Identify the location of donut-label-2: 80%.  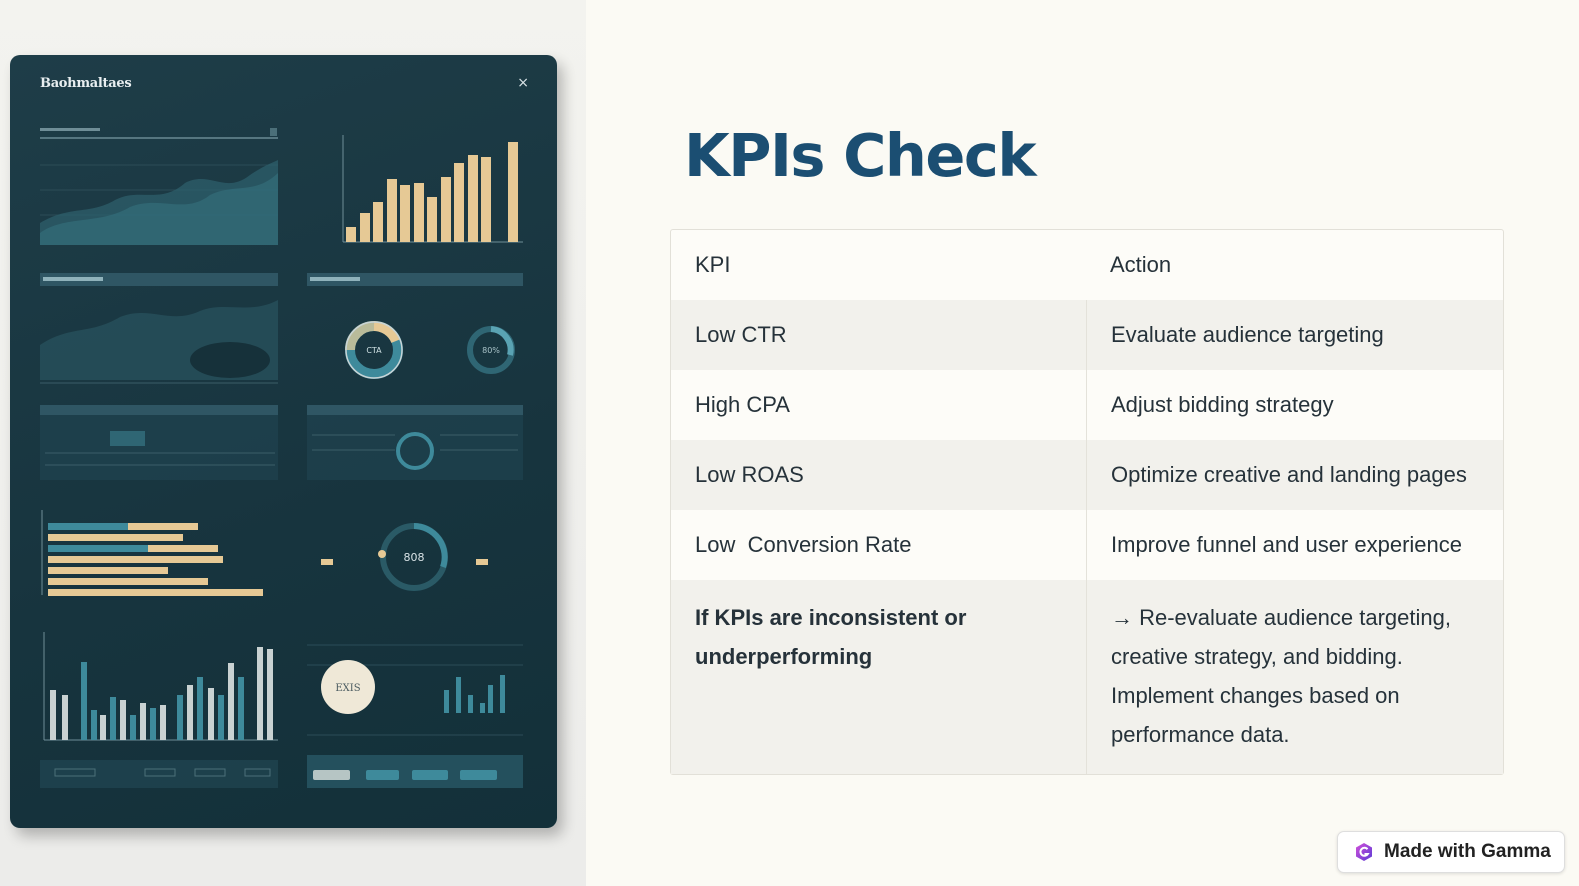
(491, 350).